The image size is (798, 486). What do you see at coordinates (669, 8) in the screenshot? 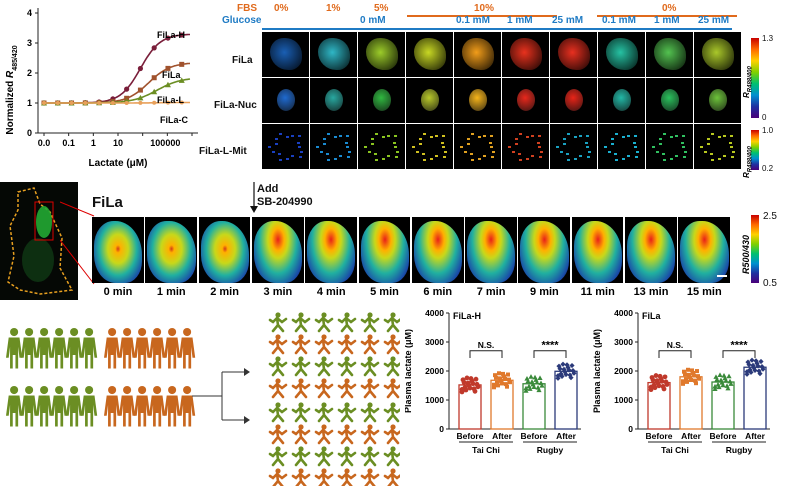
I see `fbs-value-4: 0%` at bounding box center [669, 8].